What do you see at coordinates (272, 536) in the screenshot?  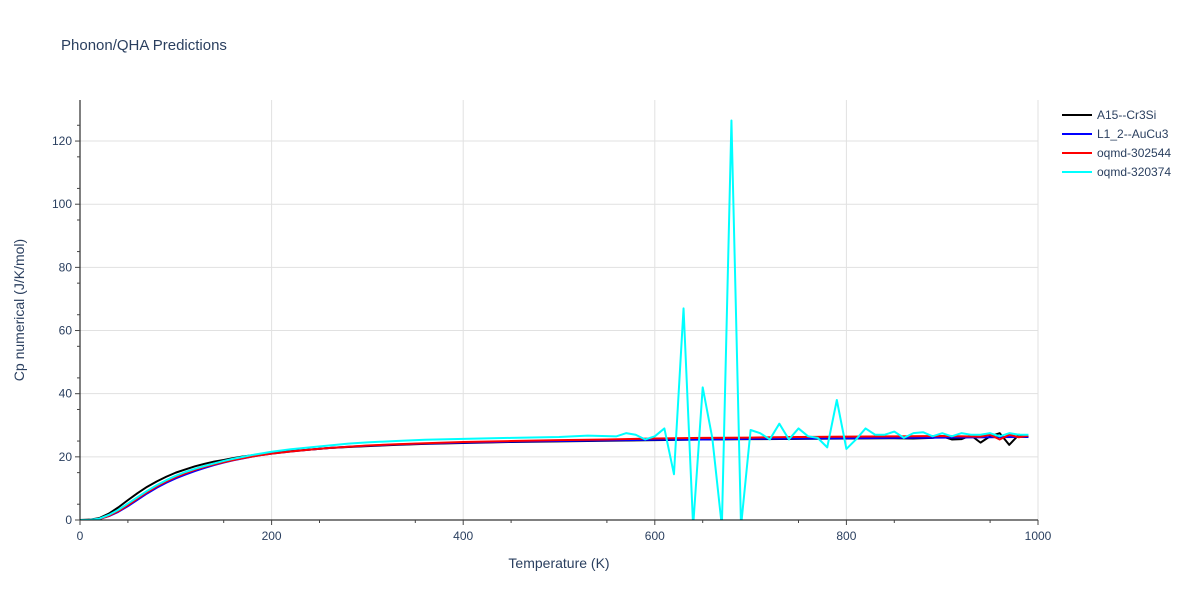 I see `x-tick-label: 200` at bounding box center [272, 536].